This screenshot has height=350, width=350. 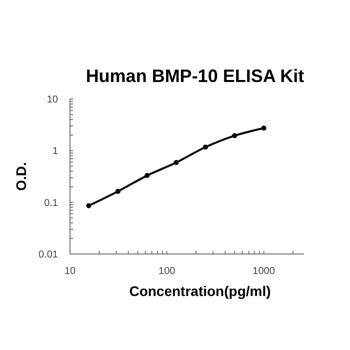 I want to click on chart-title: Human BMP-10 ELISA Kit, so click(x=195, y=76).